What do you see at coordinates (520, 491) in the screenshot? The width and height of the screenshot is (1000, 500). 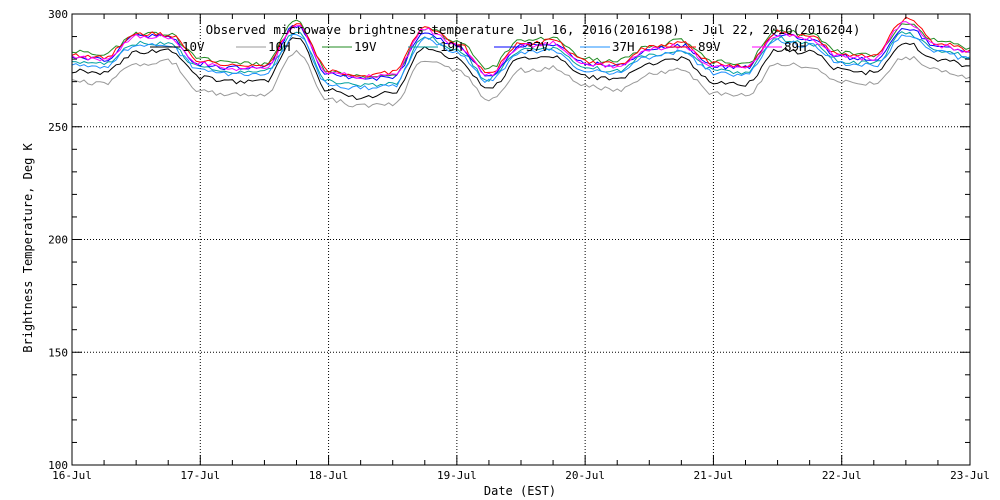 I see `x-axis-title: Date (EST)` at bounding box center [520, 491].